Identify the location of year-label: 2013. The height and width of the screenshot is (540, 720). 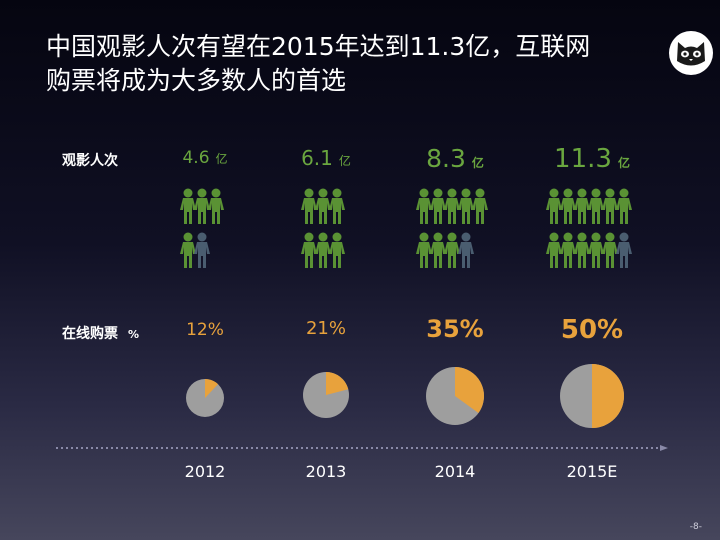
(326, 471).